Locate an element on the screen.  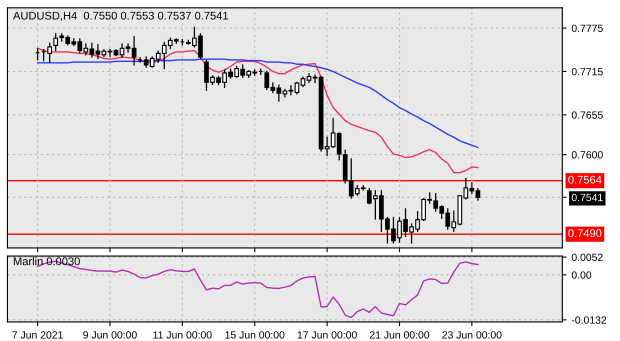
chart-title: AUDUSD,H4 0.7550 0.7553 0.7537 0.7541 is located at coordinates (120, 16).